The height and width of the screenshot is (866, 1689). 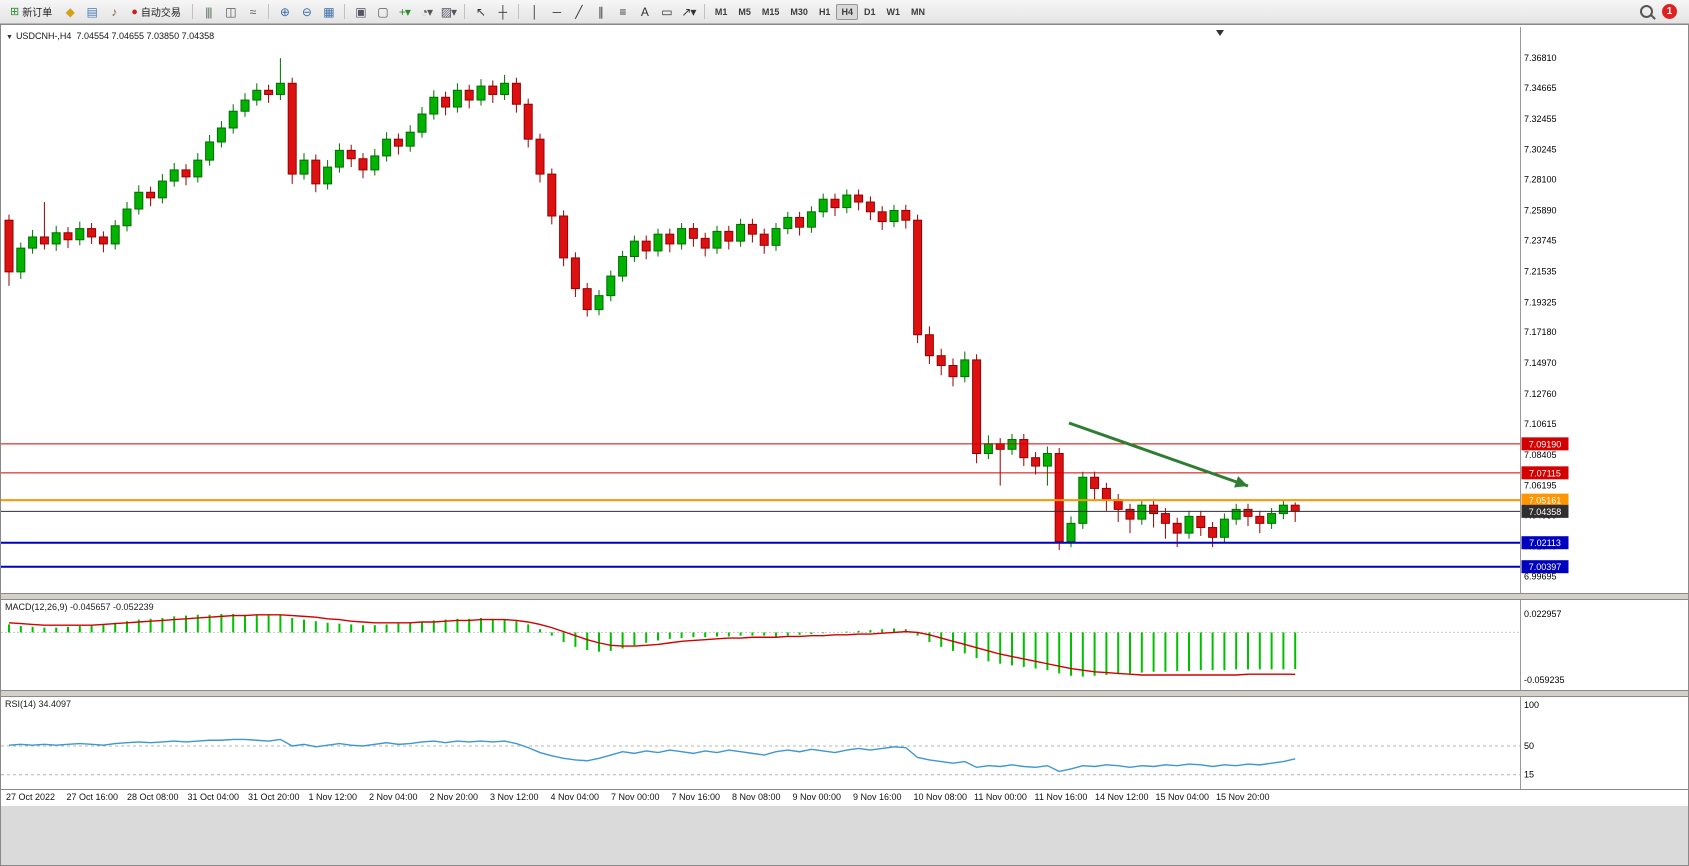 I want to click on price-tag-label: 7.05161, so click(x=1545, y=501).